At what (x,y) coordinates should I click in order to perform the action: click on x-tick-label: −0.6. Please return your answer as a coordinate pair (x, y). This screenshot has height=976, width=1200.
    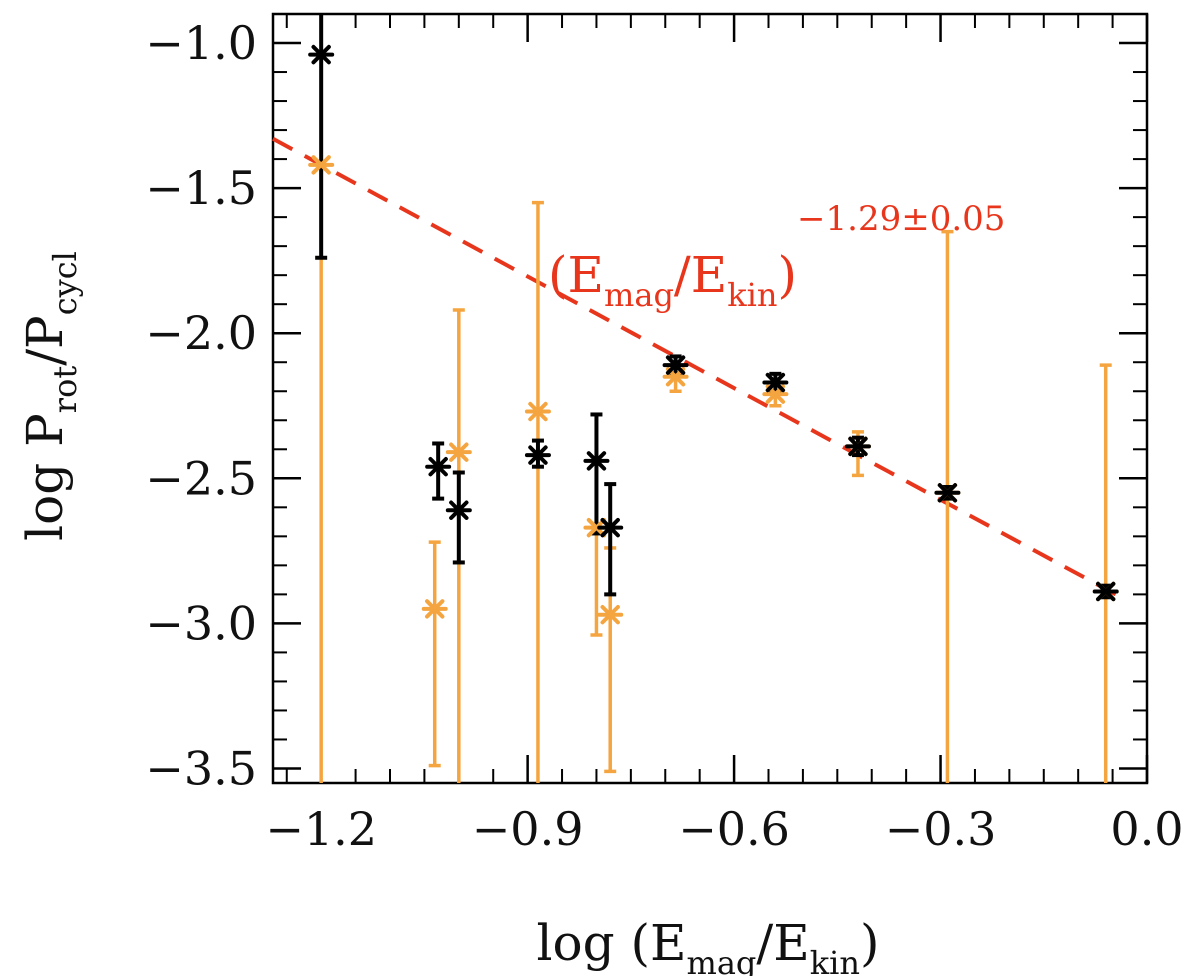
    Looking at the image, I should click on (734, 829).